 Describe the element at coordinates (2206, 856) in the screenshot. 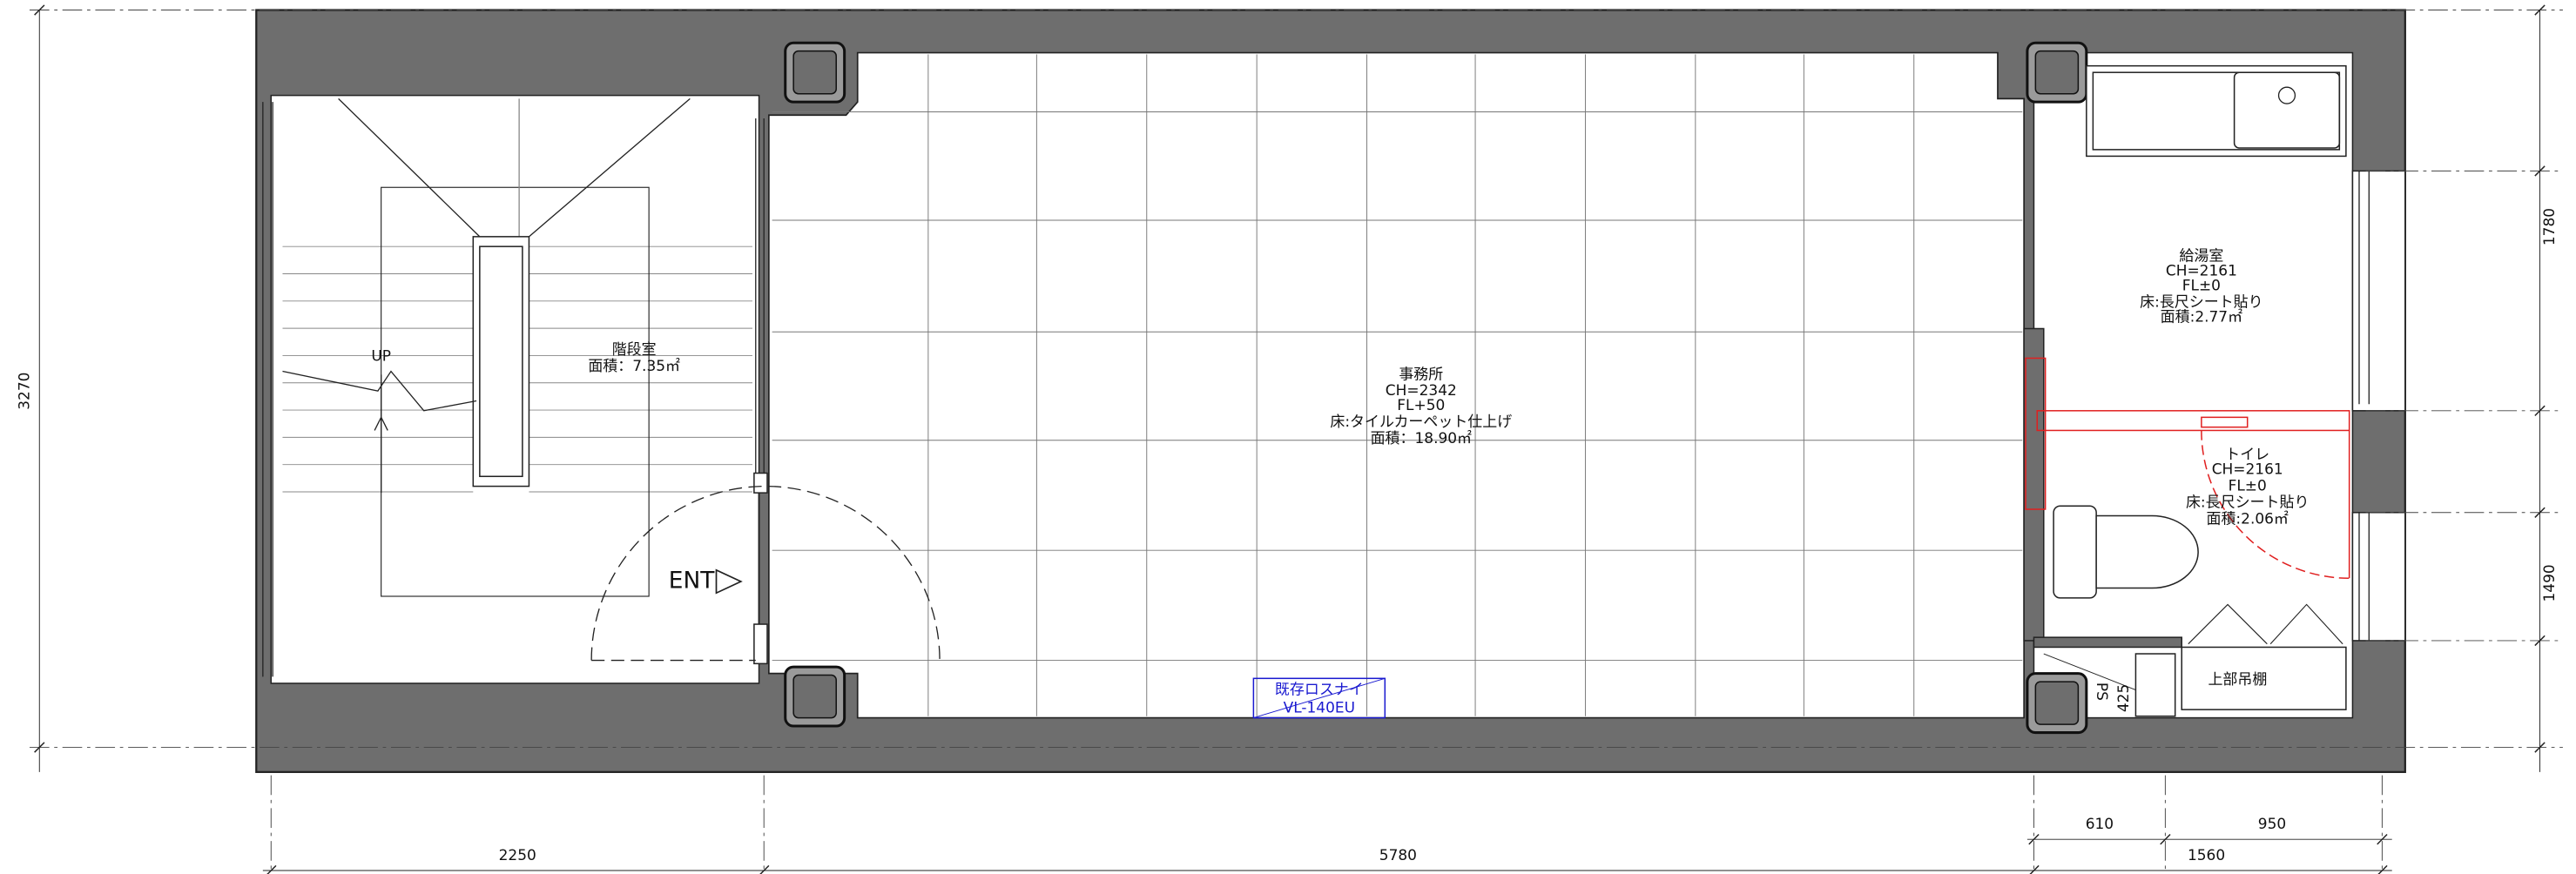

I see `dimension-text: 1560` at that location.